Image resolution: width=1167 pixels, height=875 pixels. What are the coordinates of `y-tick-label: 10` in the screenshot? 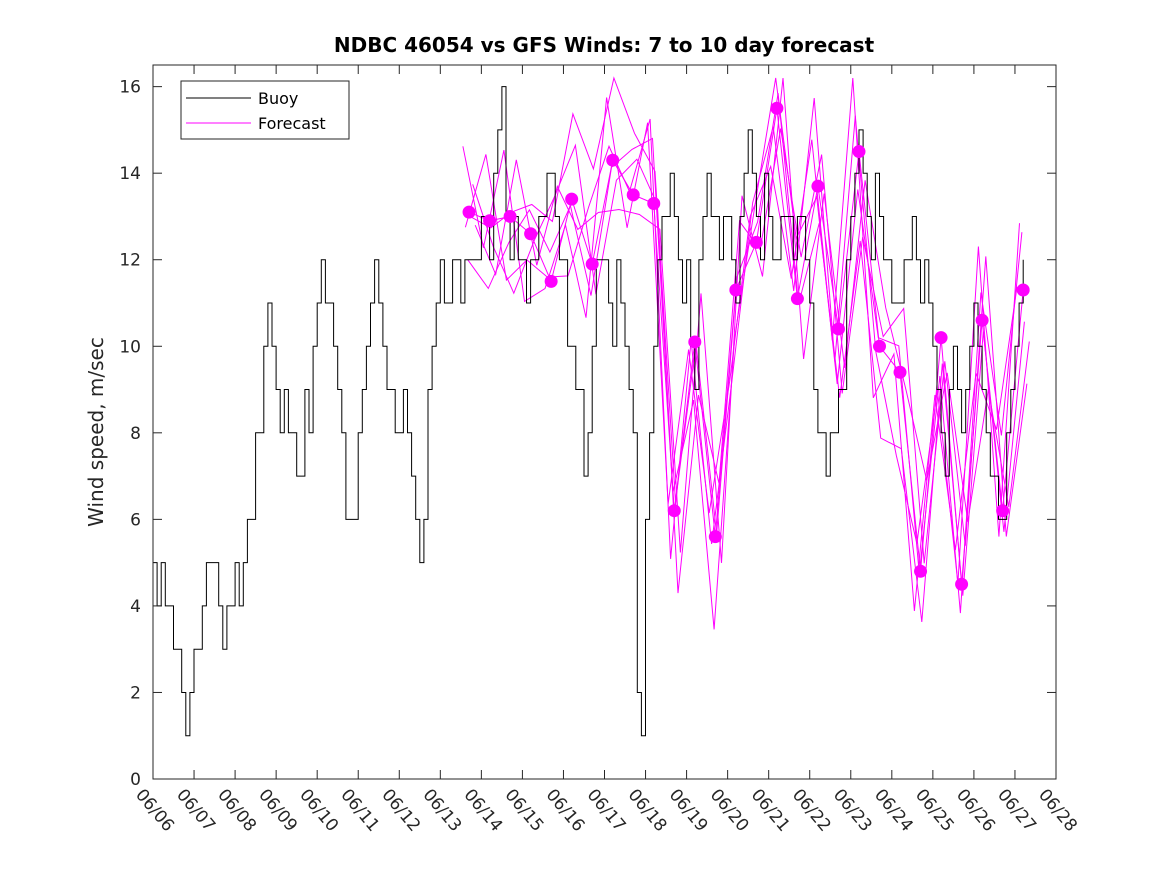 It's located at (130, 347).